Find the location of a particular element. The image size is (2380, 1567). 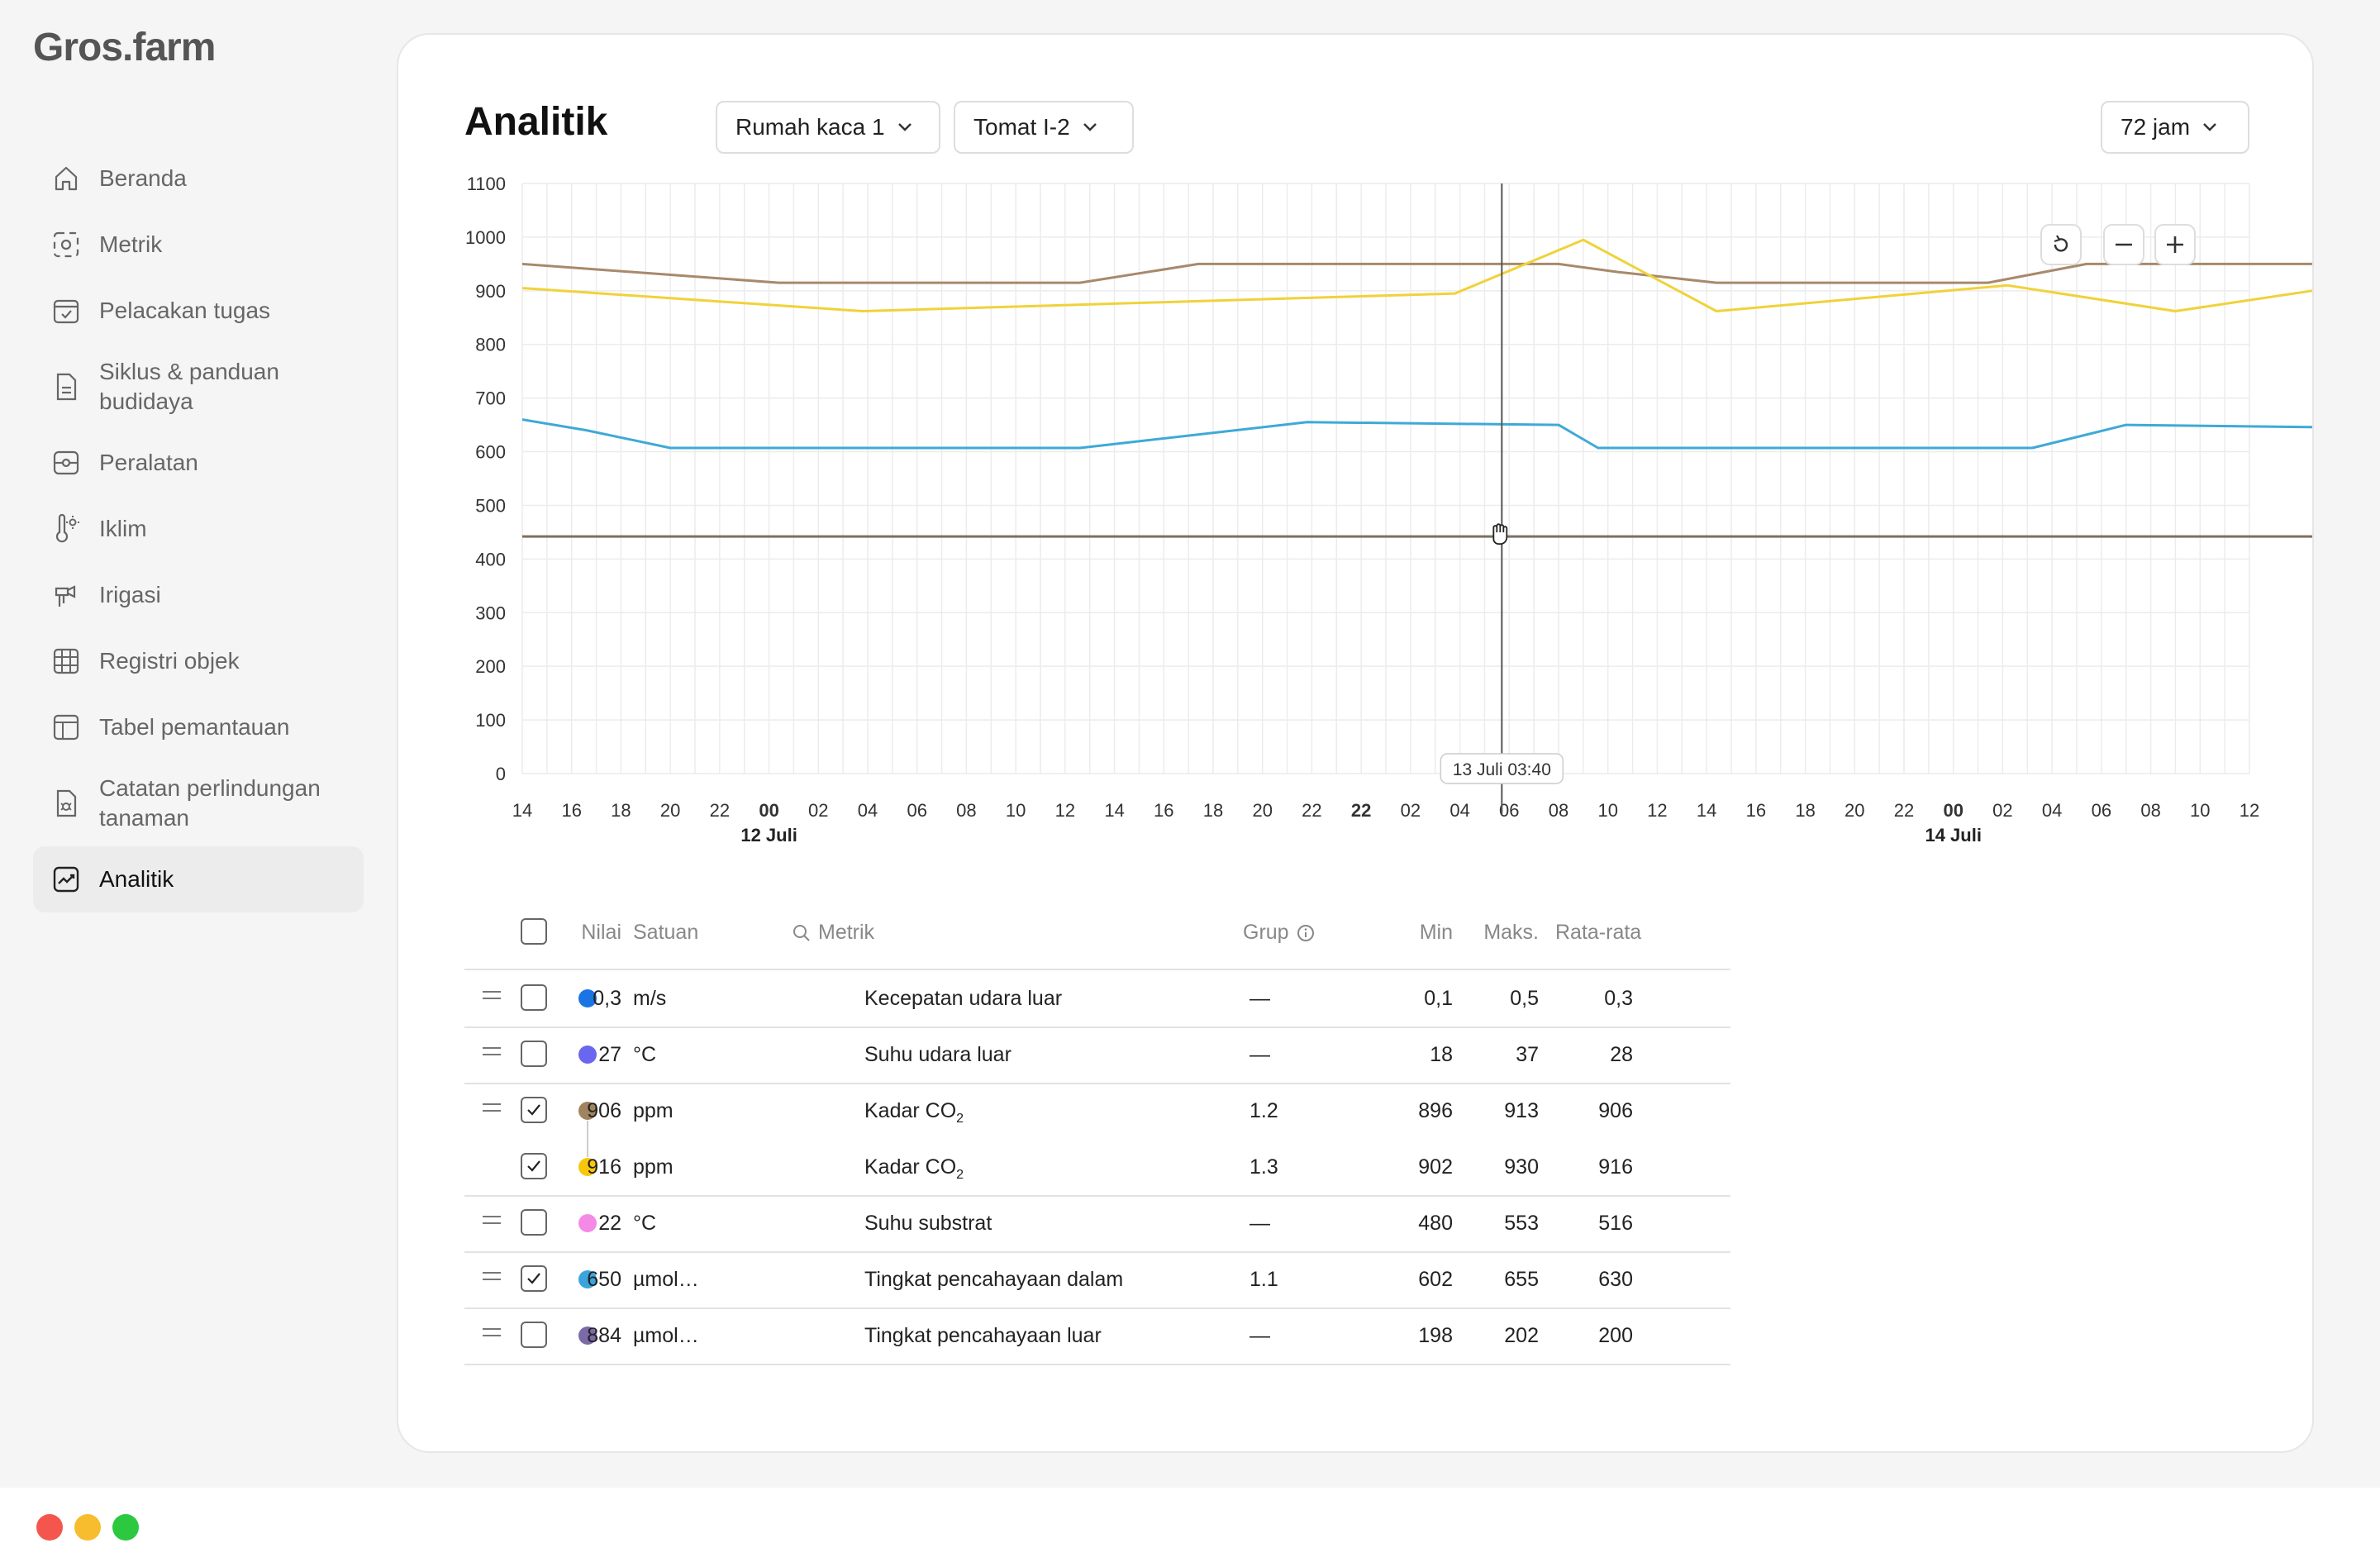

window-minimize-button is located at coordinates (87, 1527).